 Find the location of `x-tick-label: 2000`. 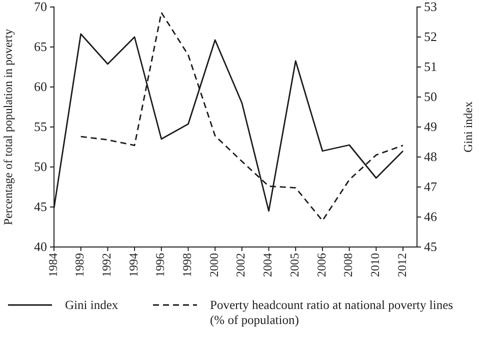

x-tick-label: 2000 is located at coordinates (213, 265).